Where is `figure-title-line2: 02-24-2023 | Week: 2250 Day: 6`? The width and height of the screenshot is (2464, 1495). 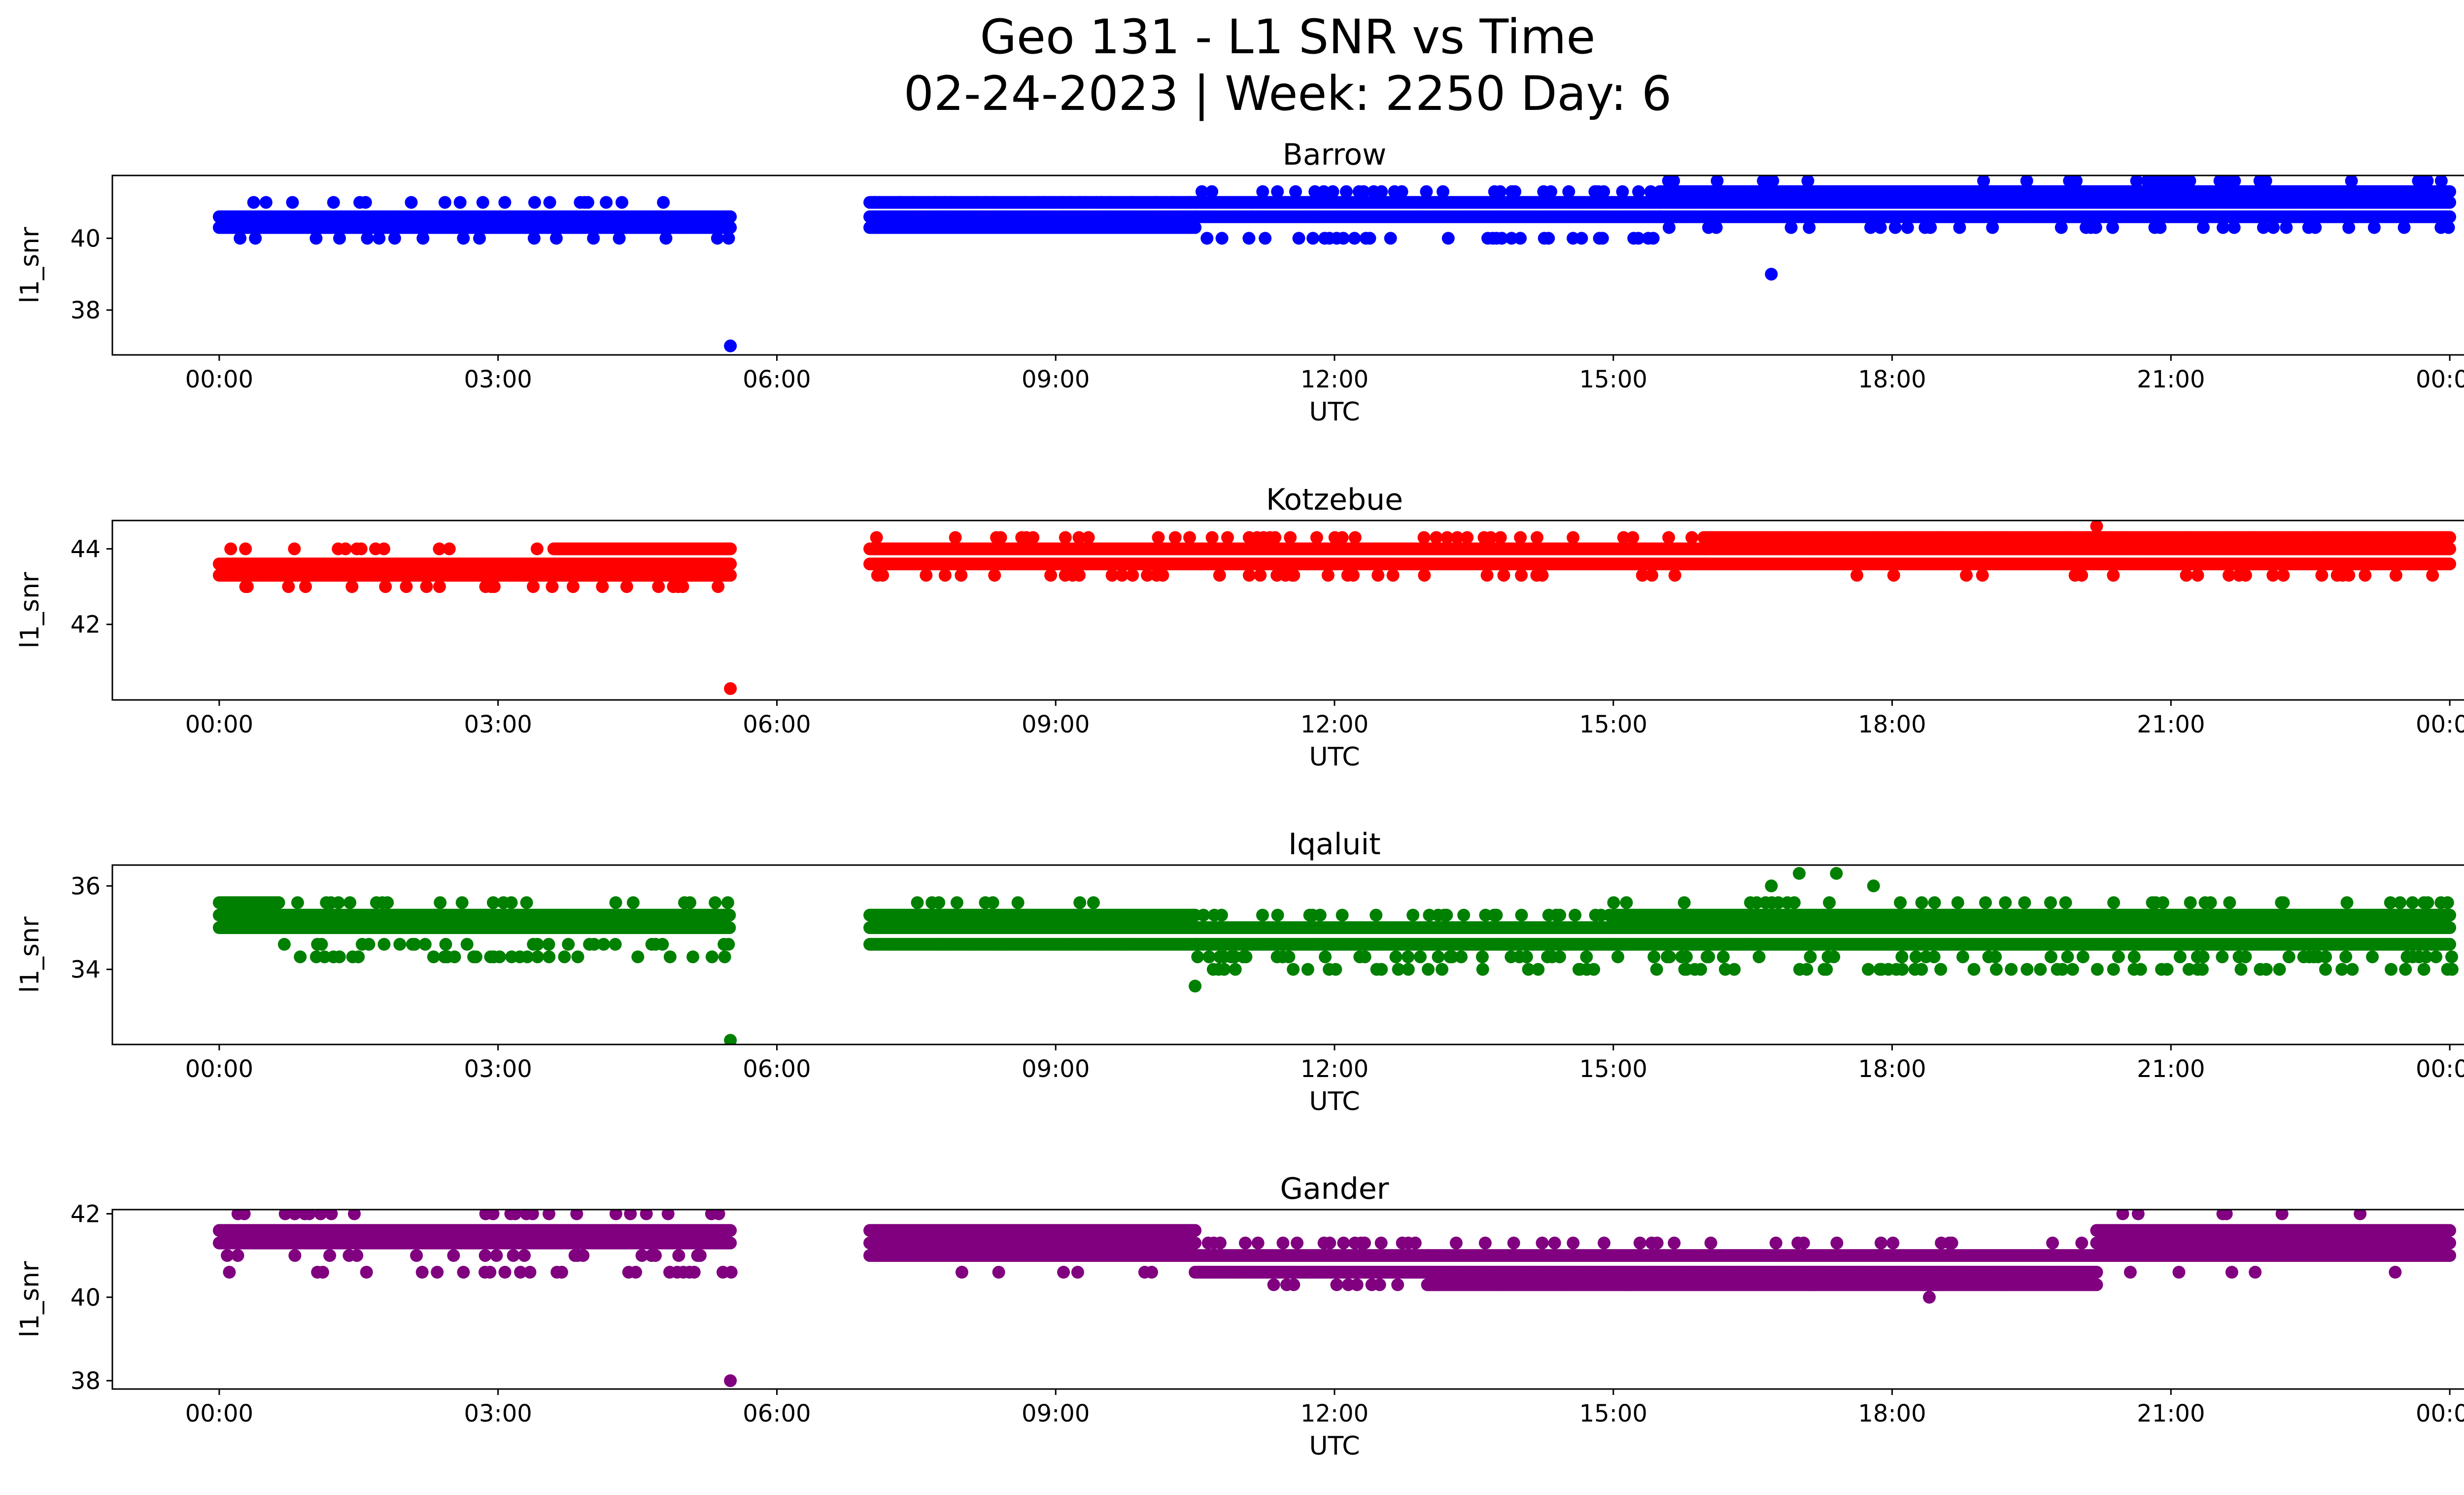
figure-title-line2: 02-24-2023 | Week: 2250 Day: 6 is located at coordinates (1287, 93).